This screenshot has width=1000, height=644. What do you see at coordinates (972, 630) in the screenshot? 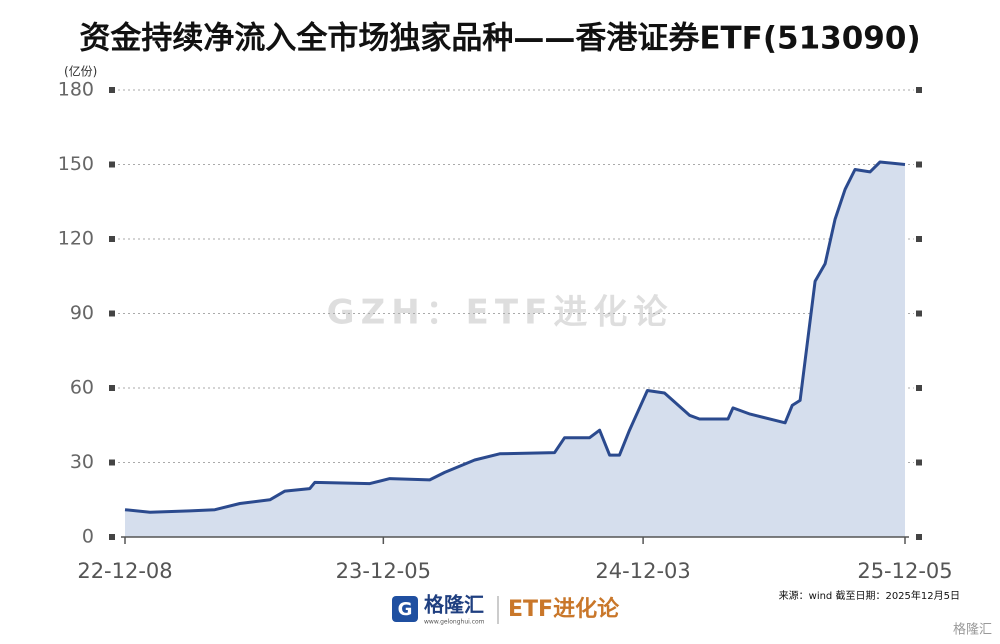
I see `corner-mark: 格隆汇` at bounding box center [972, 630].